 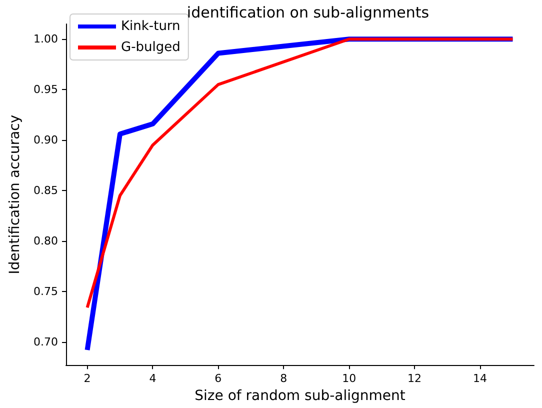 What do you see at coordinates (150, 26) in the screenshot?
I see `legend-label: Kink-turn` at bounding box center [150, 26].